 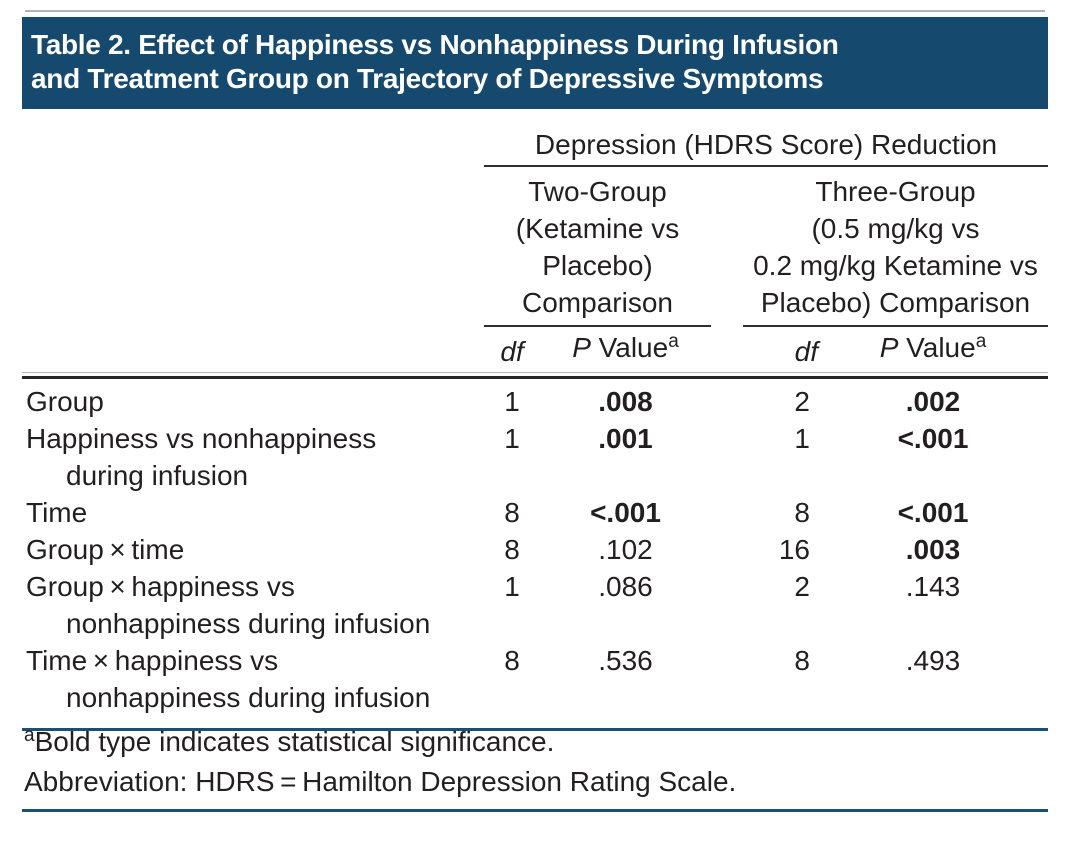 I want to click on heavy-rule-row, so click(x=535, y=375).